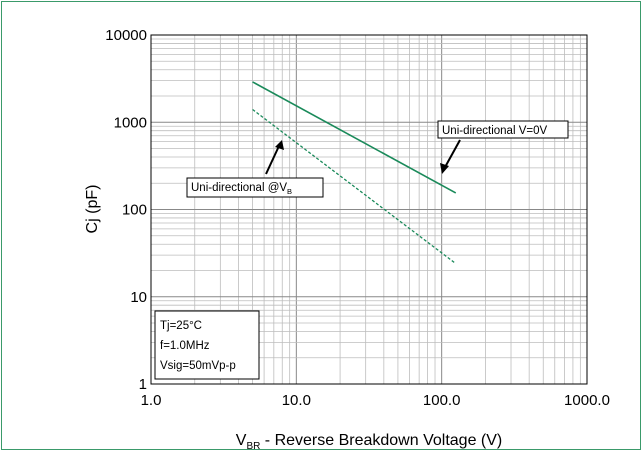  What do you see at coordinates (130, 122) in the screenshot?
I see `y-tick-label: 1000` at bounding box center [130, 122].